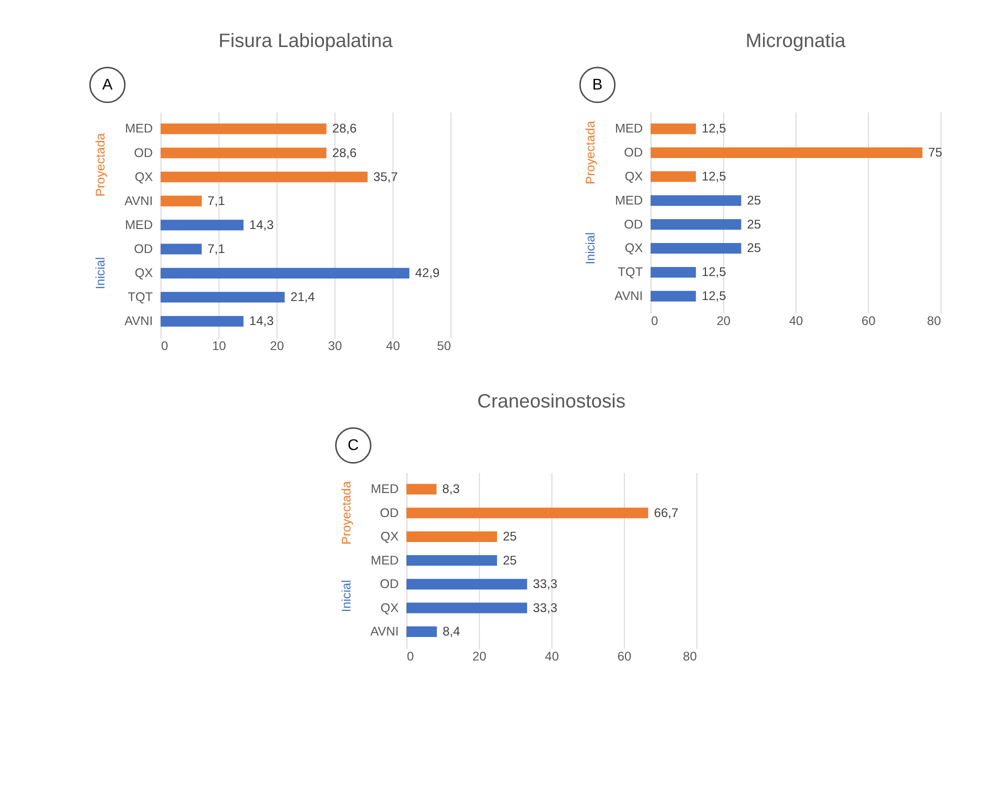 The height and width of the screenshot is (789, 981). What do you see at coordinates (427, 273) in the screenshot?
I see `data-label: 42,9` at bounding box center [427, 273].